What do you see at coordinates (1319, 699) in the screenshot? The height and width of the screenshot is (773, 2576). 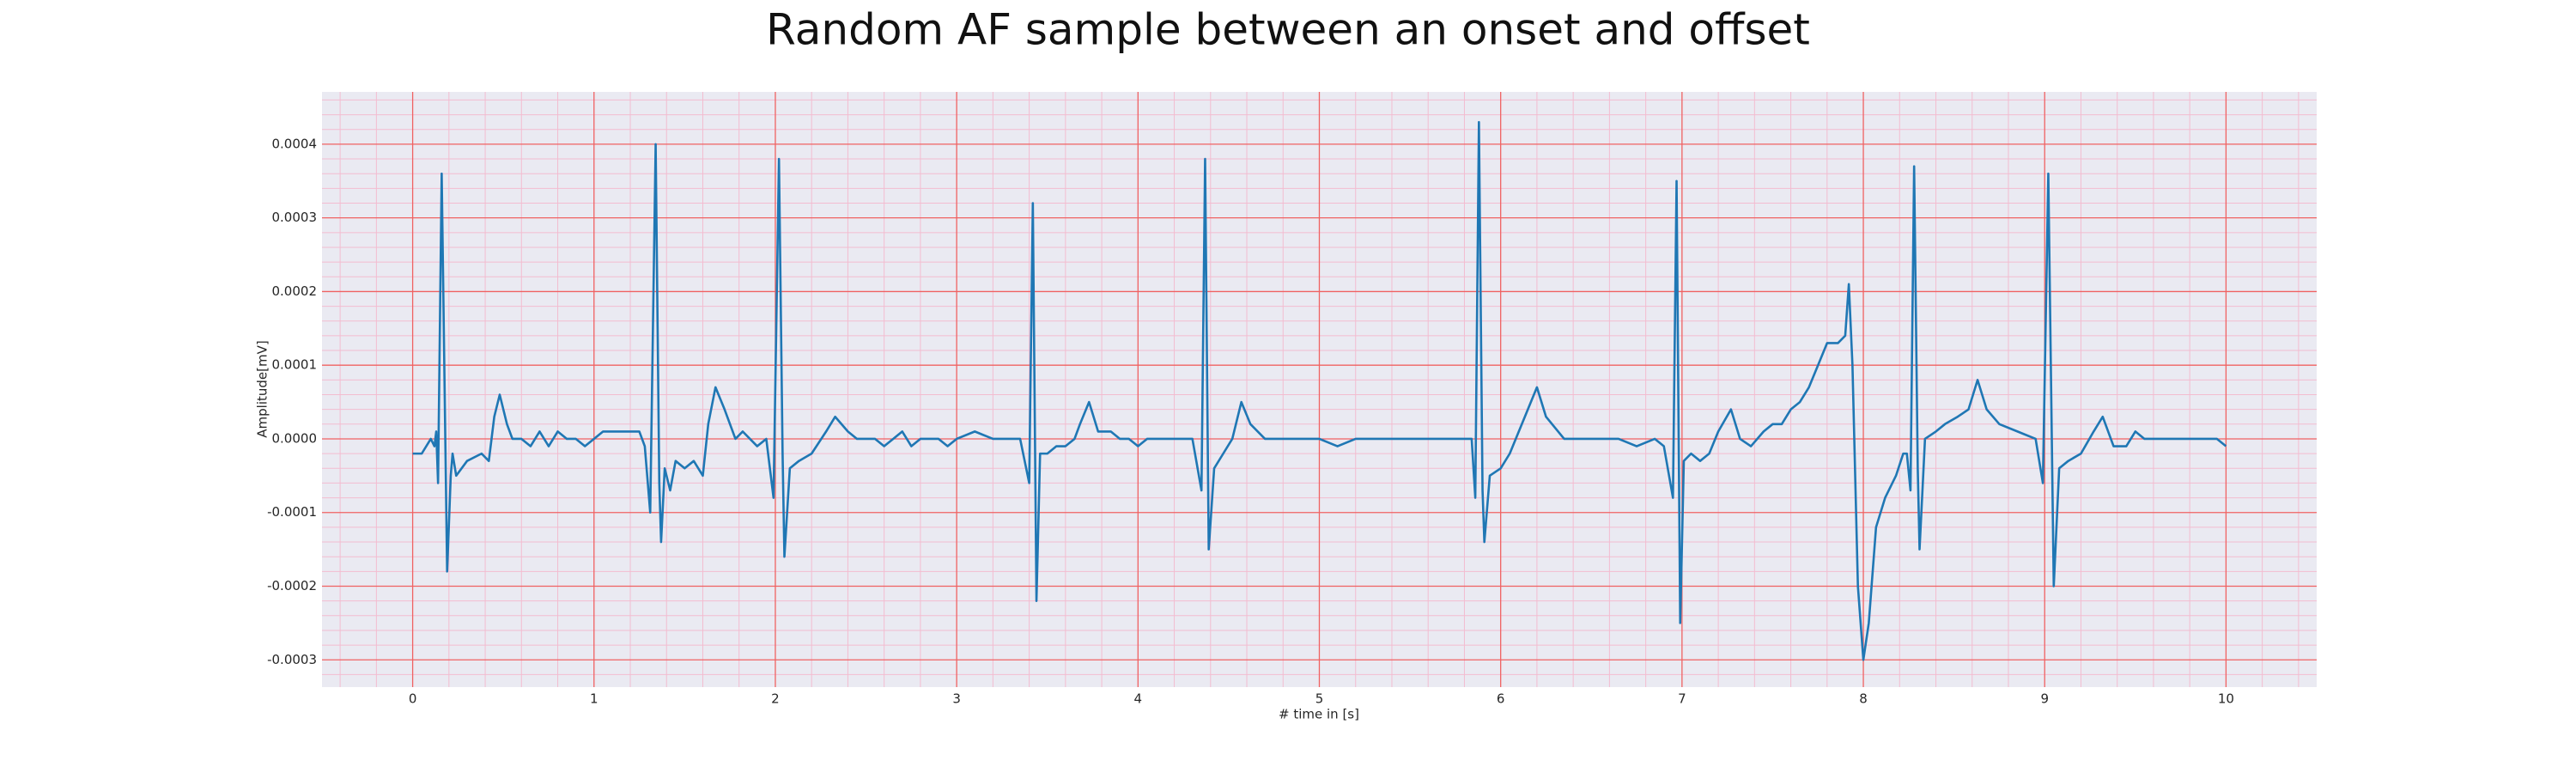 I see `x-tick-label: 5` at bounding box center [1319, 699].